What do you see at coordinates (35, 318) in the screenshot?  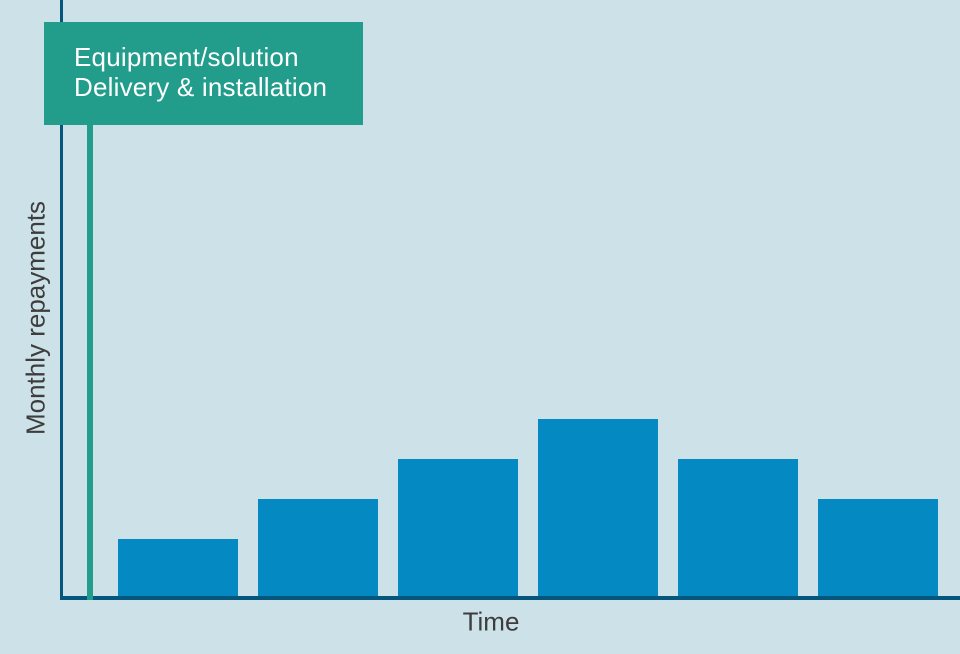 I see `y-axis-label: Monthly repayments` at bounding box center [35, 318].